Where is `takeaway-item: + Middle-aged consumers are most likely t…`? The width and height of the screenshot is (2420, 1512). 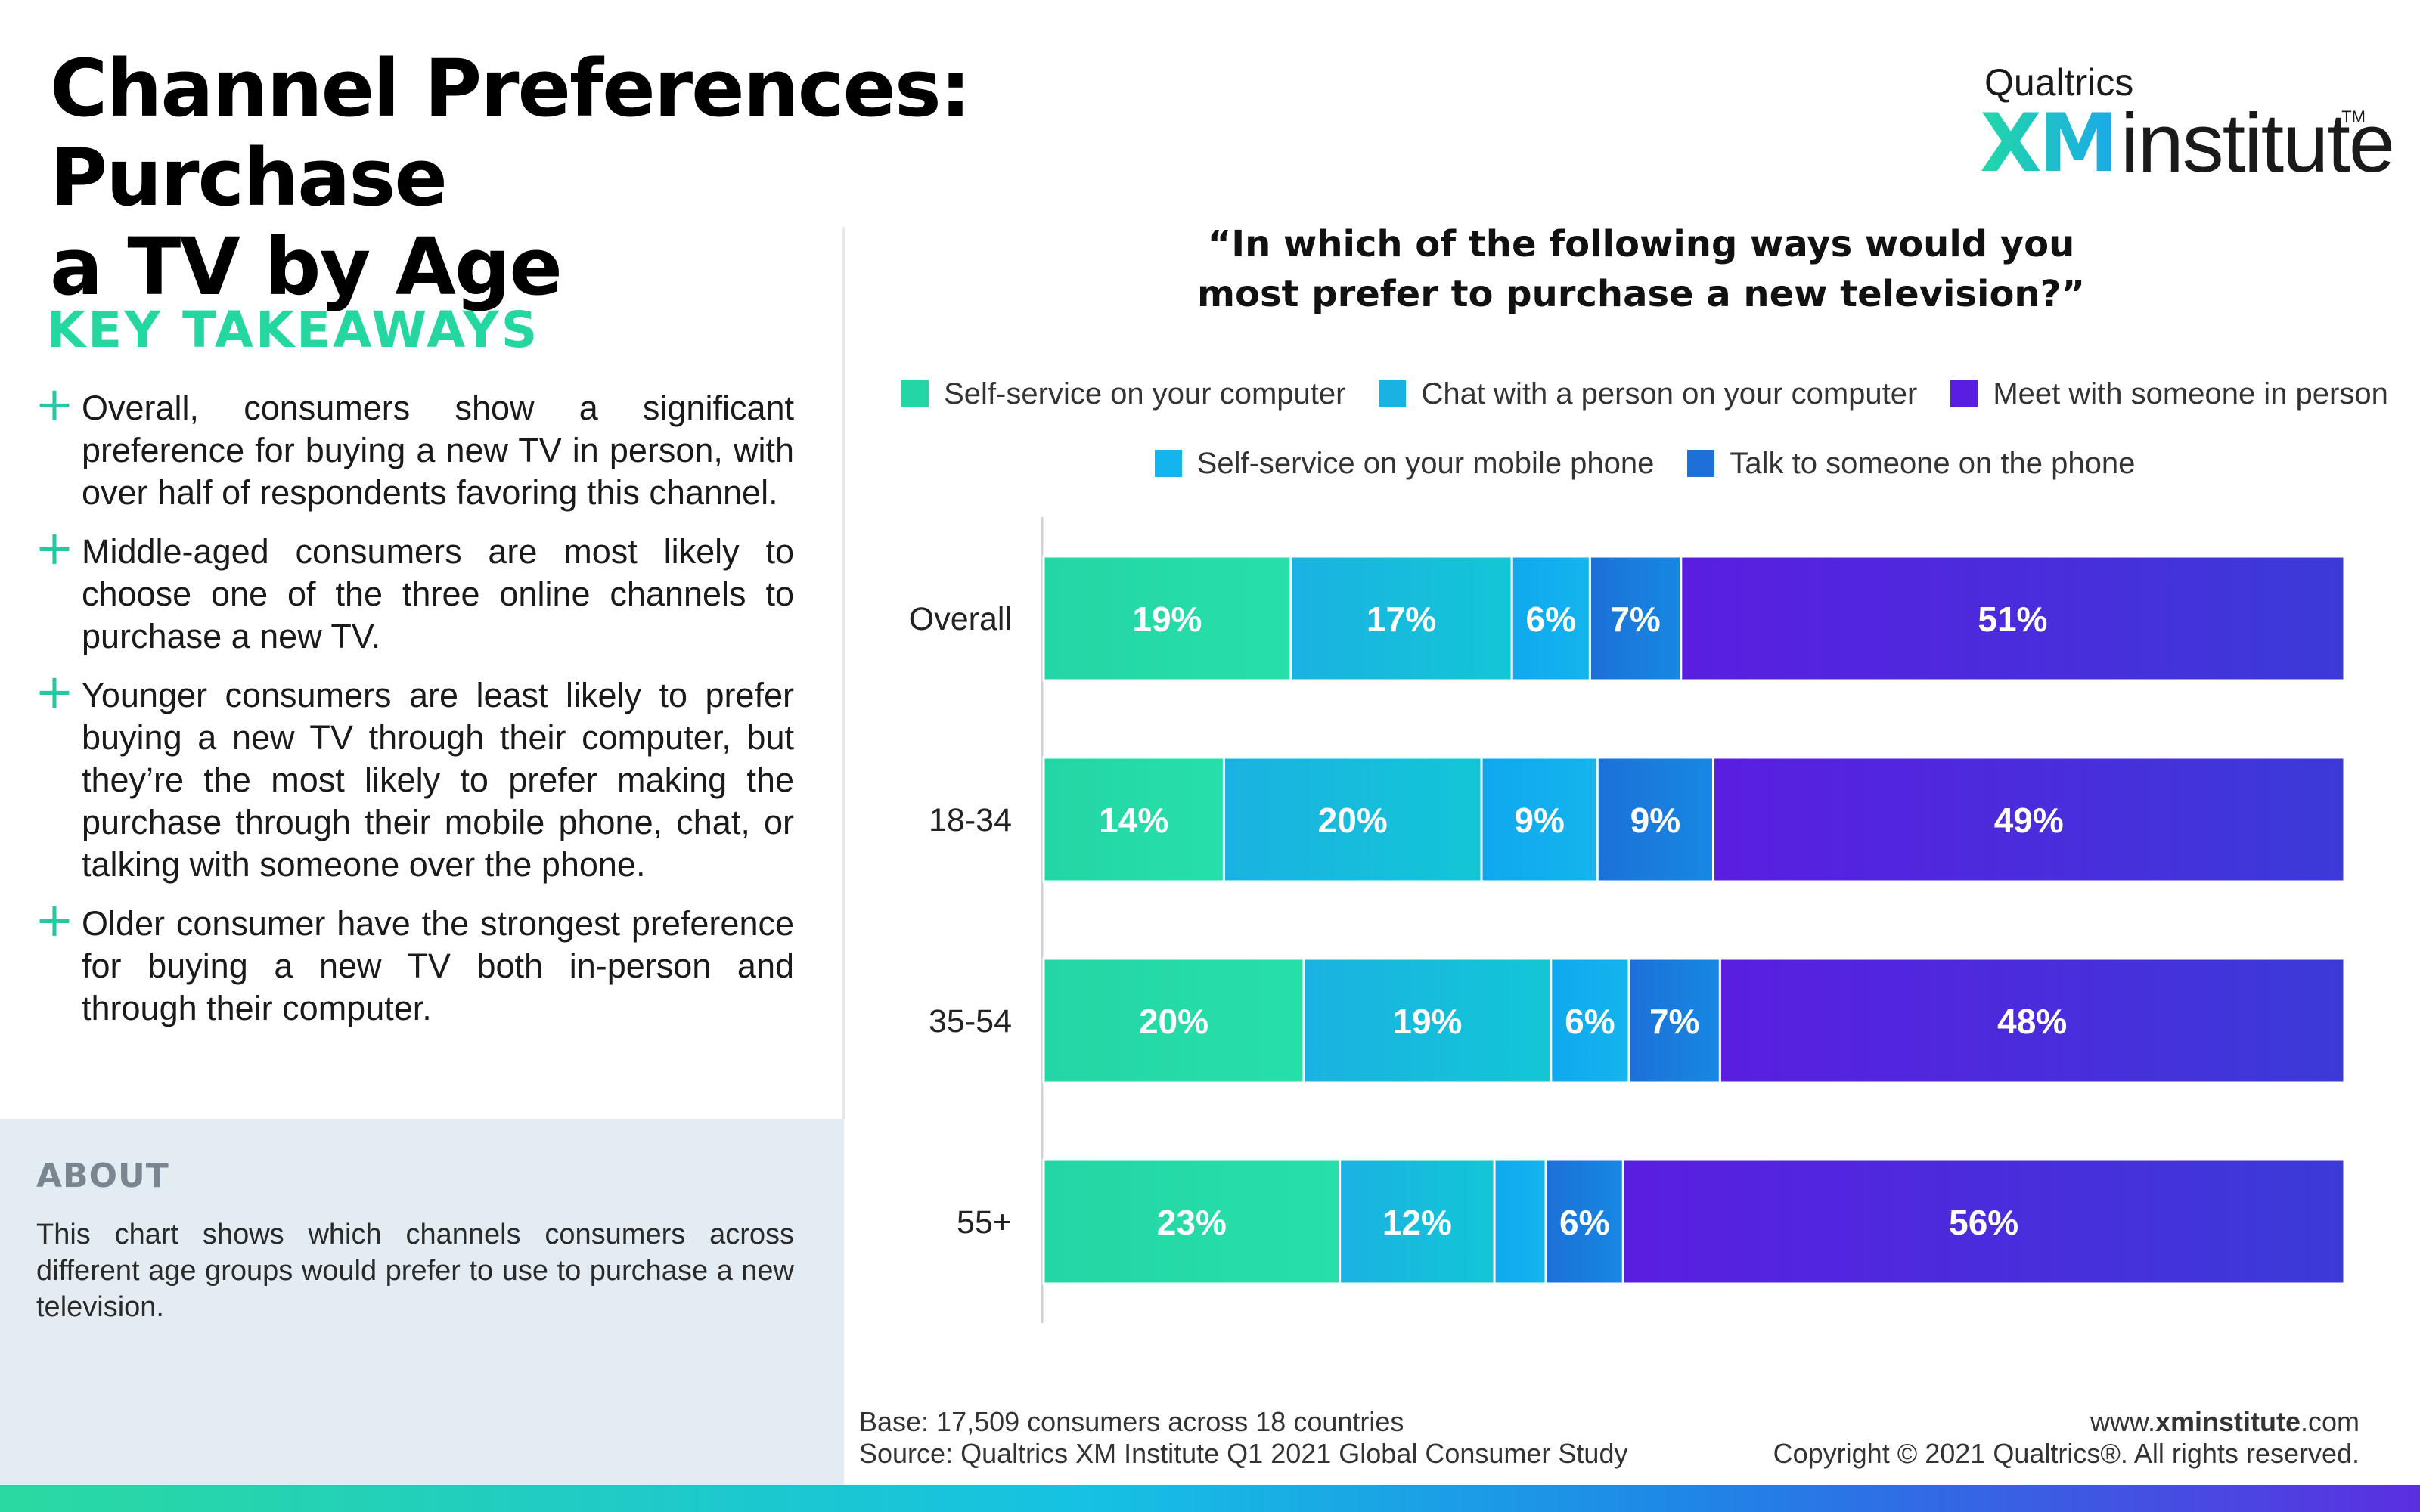
takeaway-item: + Middle-aged consumers are most likely t… is located at coordinates (414, 591).